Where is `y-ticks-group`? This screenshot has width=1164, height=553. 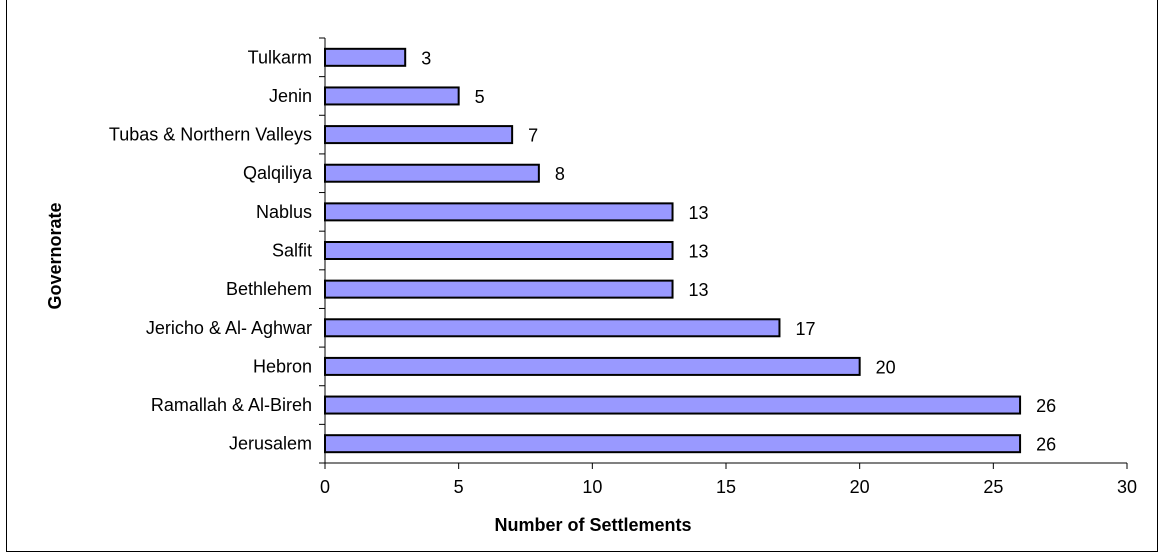
y-ticks-group is located at coordinates (322, 250).